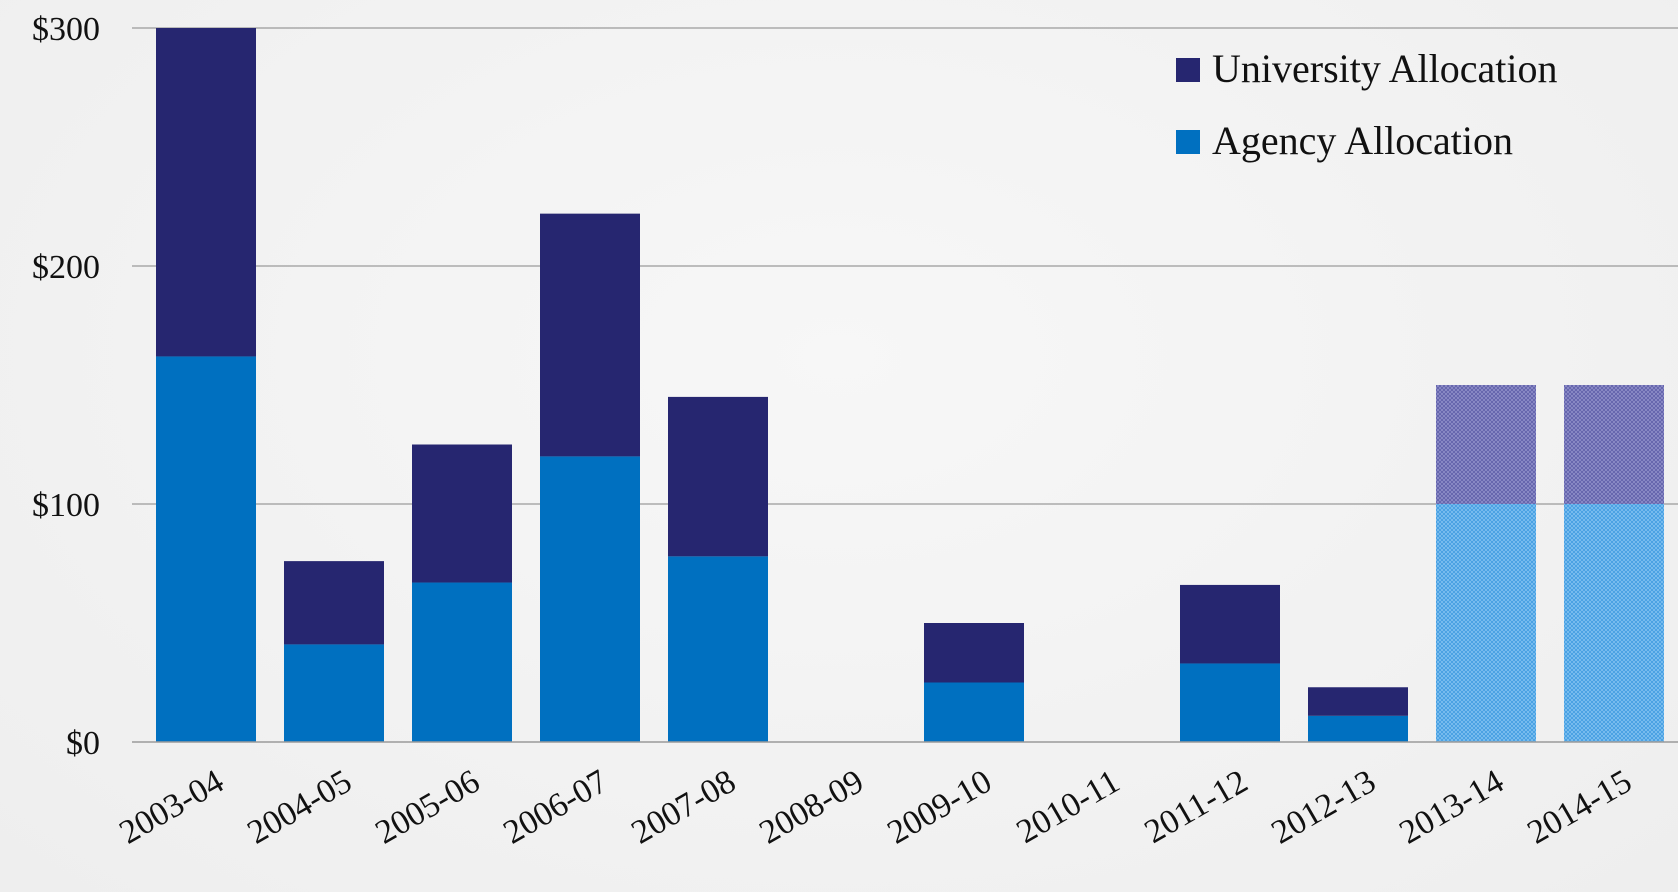 The image size is (1678, 892). Describe the element at coordinates (83, 743) in the screenshot. I see `y-tick-label: $0` at that location.